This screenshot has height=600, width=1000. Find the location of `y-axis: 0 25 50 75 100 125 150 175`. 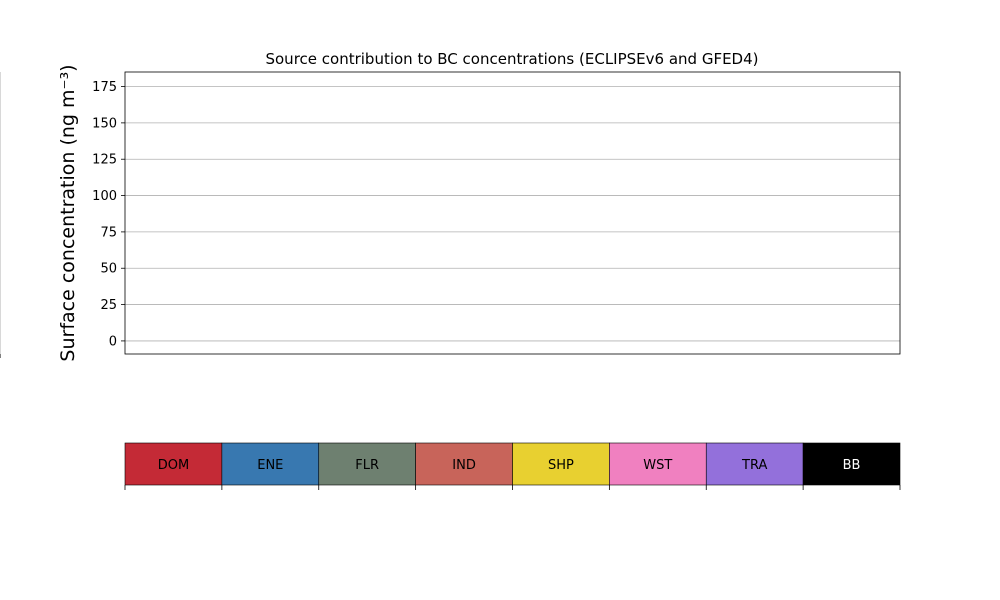

y-axis: 0 25 50 75 100 125 150 175 is located at coordinates (108, 214).